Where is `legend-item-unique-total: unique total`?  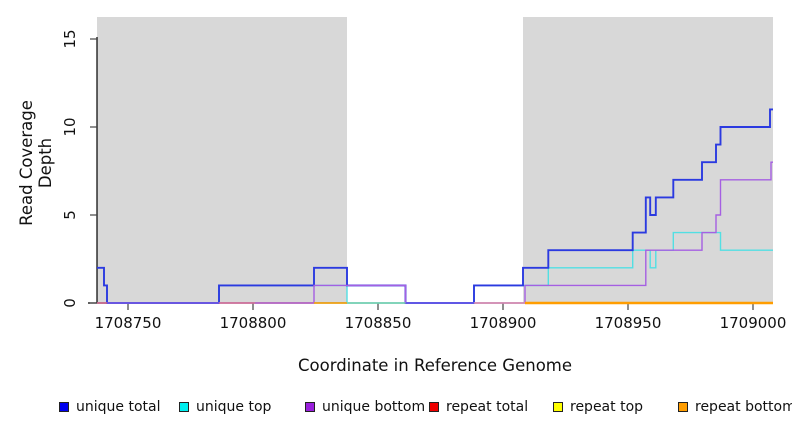 legend-item-unique-total: unique total is located at coordinates (109, 407).